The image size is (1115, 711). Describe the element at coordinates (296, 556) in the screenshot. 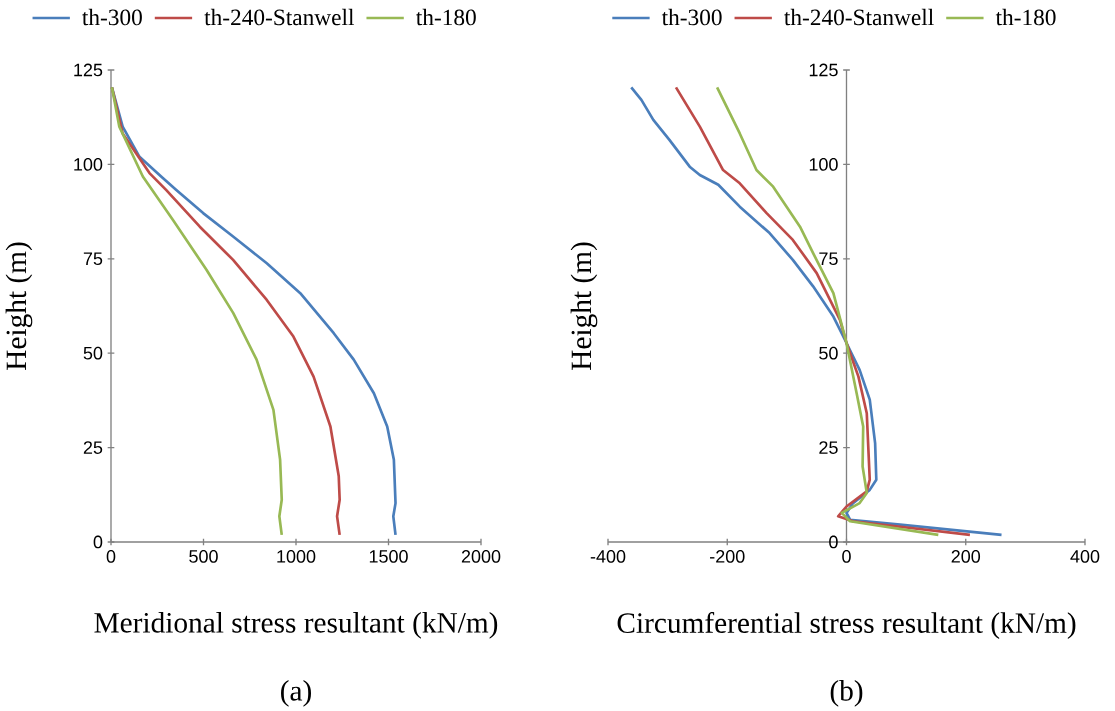

I see `x-tick-label: 1000` at that location.